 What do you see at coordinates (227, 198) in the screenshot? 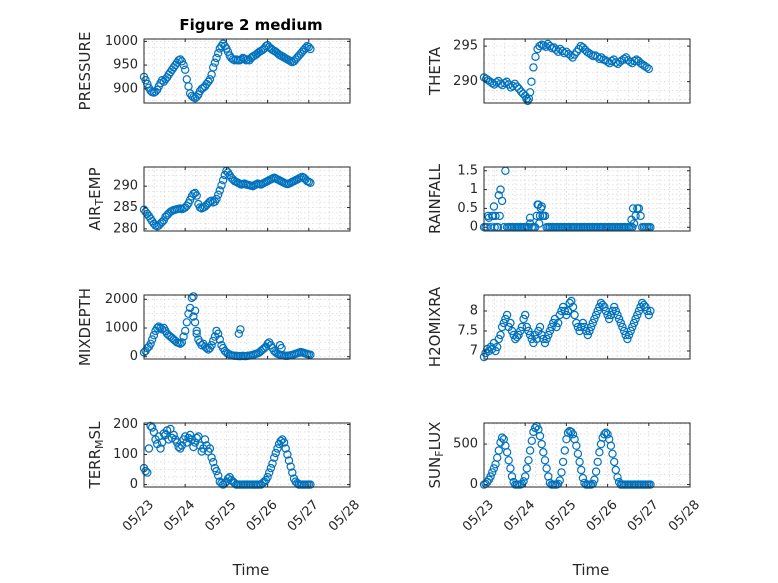
I see `series-markers` at bounding box center [227, 198].